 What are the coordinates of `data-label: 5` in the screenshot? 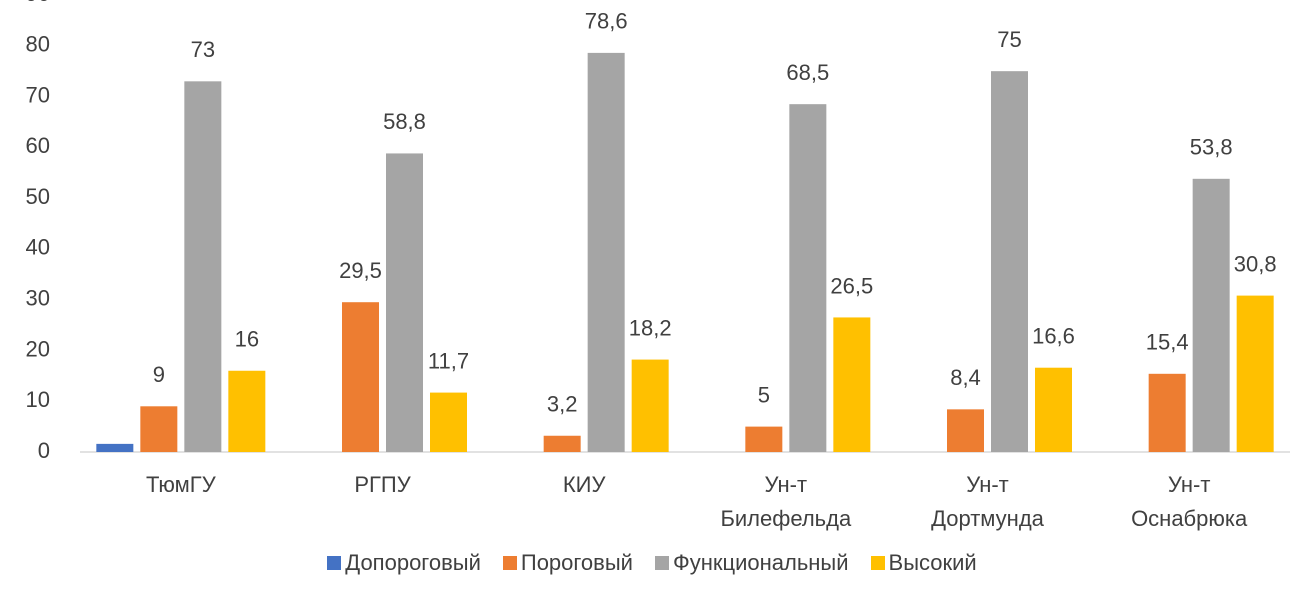 It's located at (764, 394).